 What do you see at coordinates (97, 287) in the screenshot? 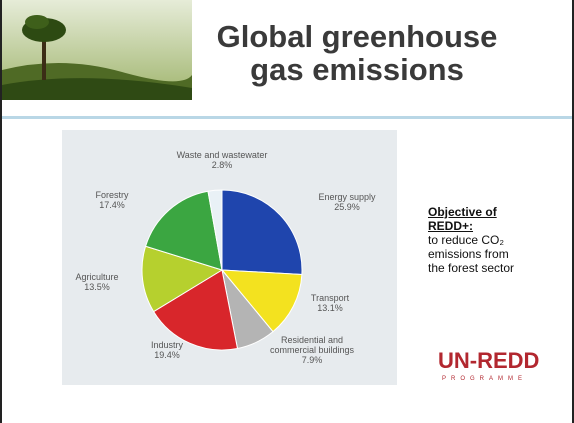
I see `value-label: 13.5%` at bounding box center [97, 287].